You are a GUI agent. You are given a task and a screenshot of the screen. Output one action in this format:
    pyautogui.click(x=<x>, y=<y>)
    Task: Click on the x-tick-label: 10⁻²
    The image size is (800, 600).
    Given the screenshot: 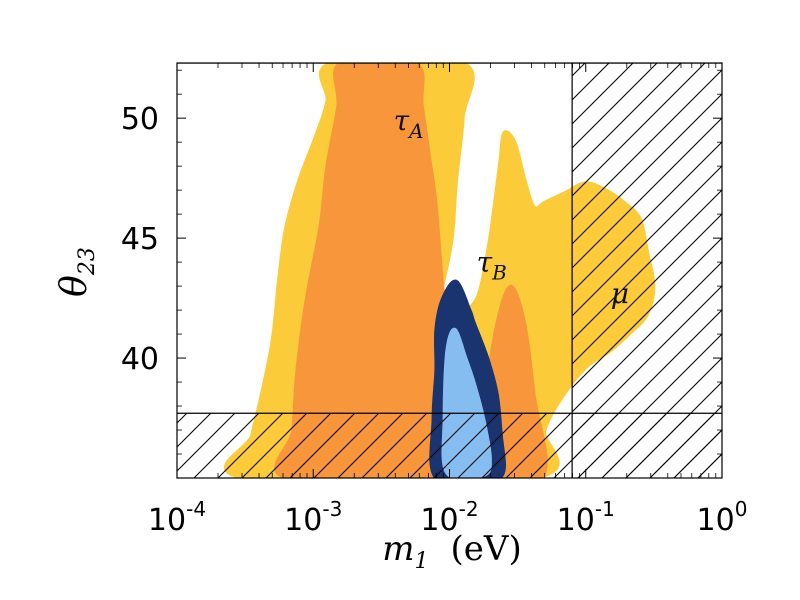 What is the action you would take?
    pyautogui.click(x=449, y=517)
    